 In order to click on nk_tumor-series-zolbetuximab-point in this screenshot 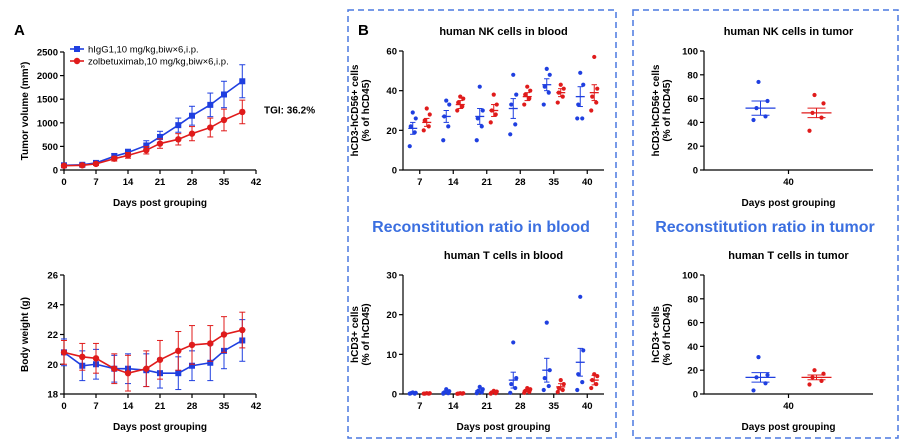, I will do `click(809, 130)`.